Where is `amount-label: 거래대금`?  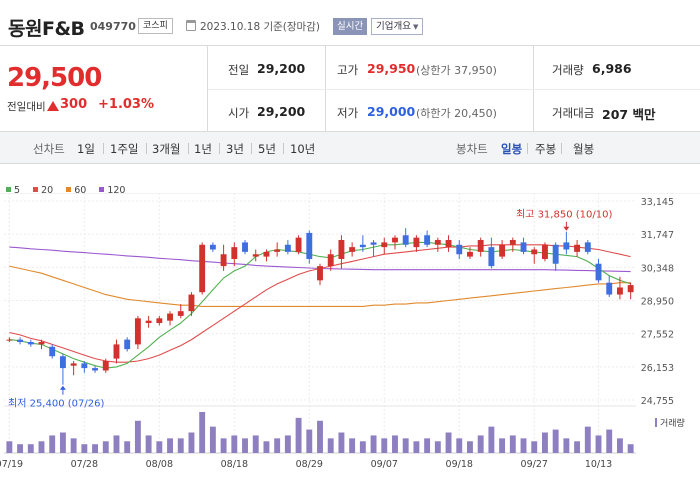
amount-label: 거래대금 is located at coordinates (573, 113).